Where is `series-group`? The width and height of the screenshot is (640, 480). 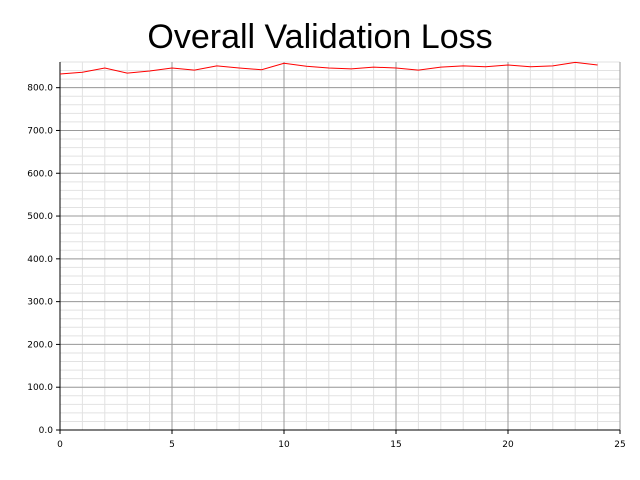
series-group is located at coordinates (328, 68).